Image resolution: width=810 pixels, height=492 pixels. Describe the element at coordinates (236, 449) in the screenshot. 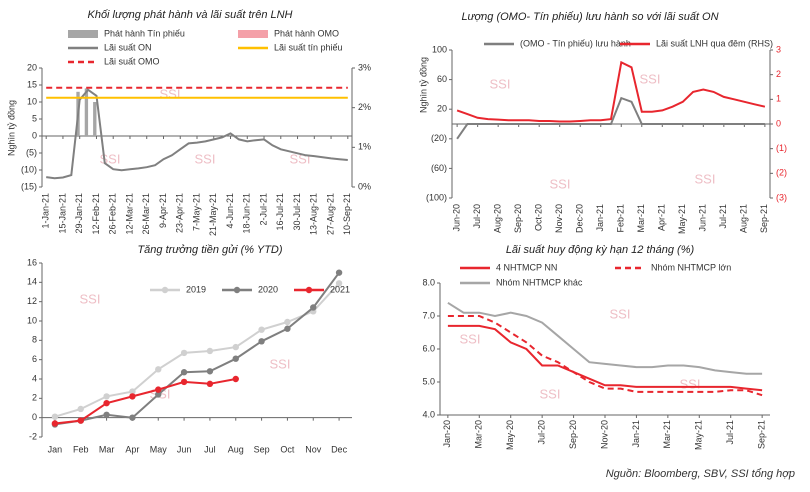

I see `x-tick-label: Aug` at that location.